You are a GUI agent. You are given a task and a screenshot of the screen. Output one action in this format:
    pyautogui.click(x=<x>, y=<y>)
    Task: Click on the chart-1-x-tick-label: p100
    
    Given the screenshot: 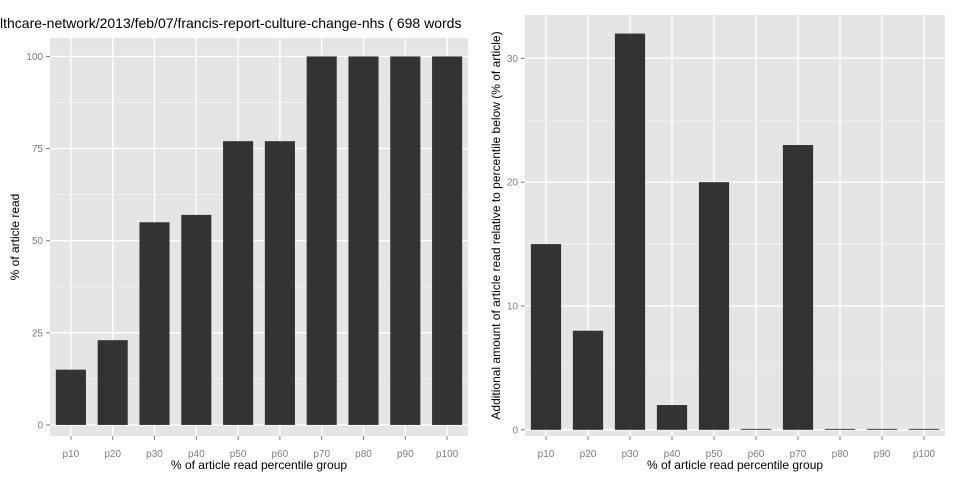 What is the action you would take?
    pyautogui.click(x=447, y=454)
    